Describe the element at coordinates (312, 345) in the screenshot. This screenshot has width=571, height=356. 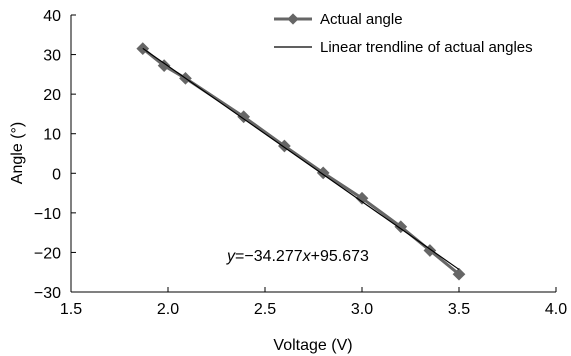
I see `x-axis-label: Voltage (V)` at that location.